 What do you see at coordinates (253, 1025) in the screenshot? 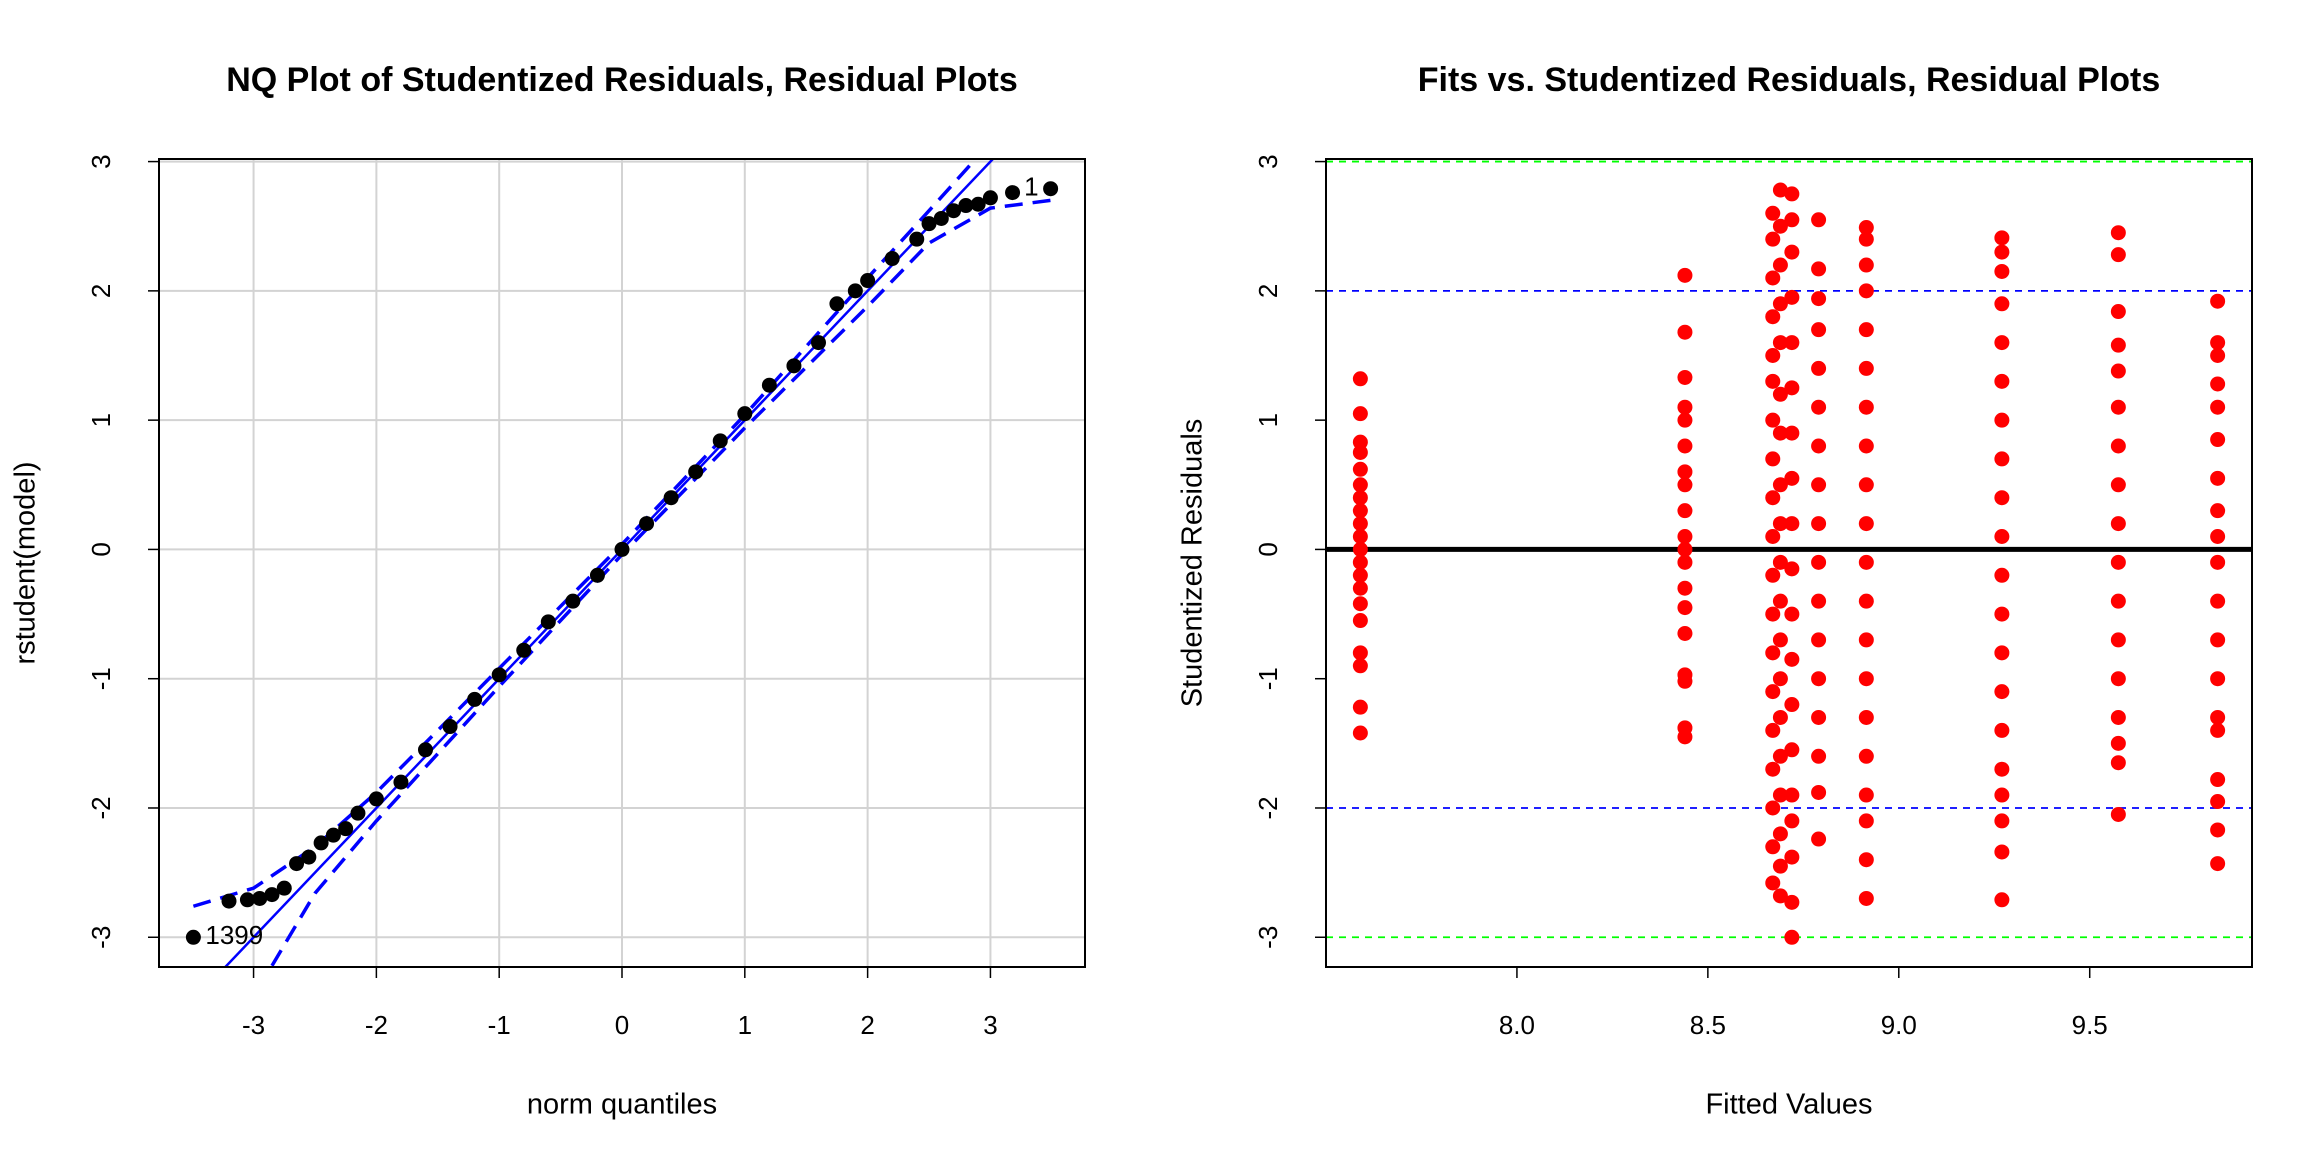
I see `x-tick-label: -3` at bounding box center [253, 1025].